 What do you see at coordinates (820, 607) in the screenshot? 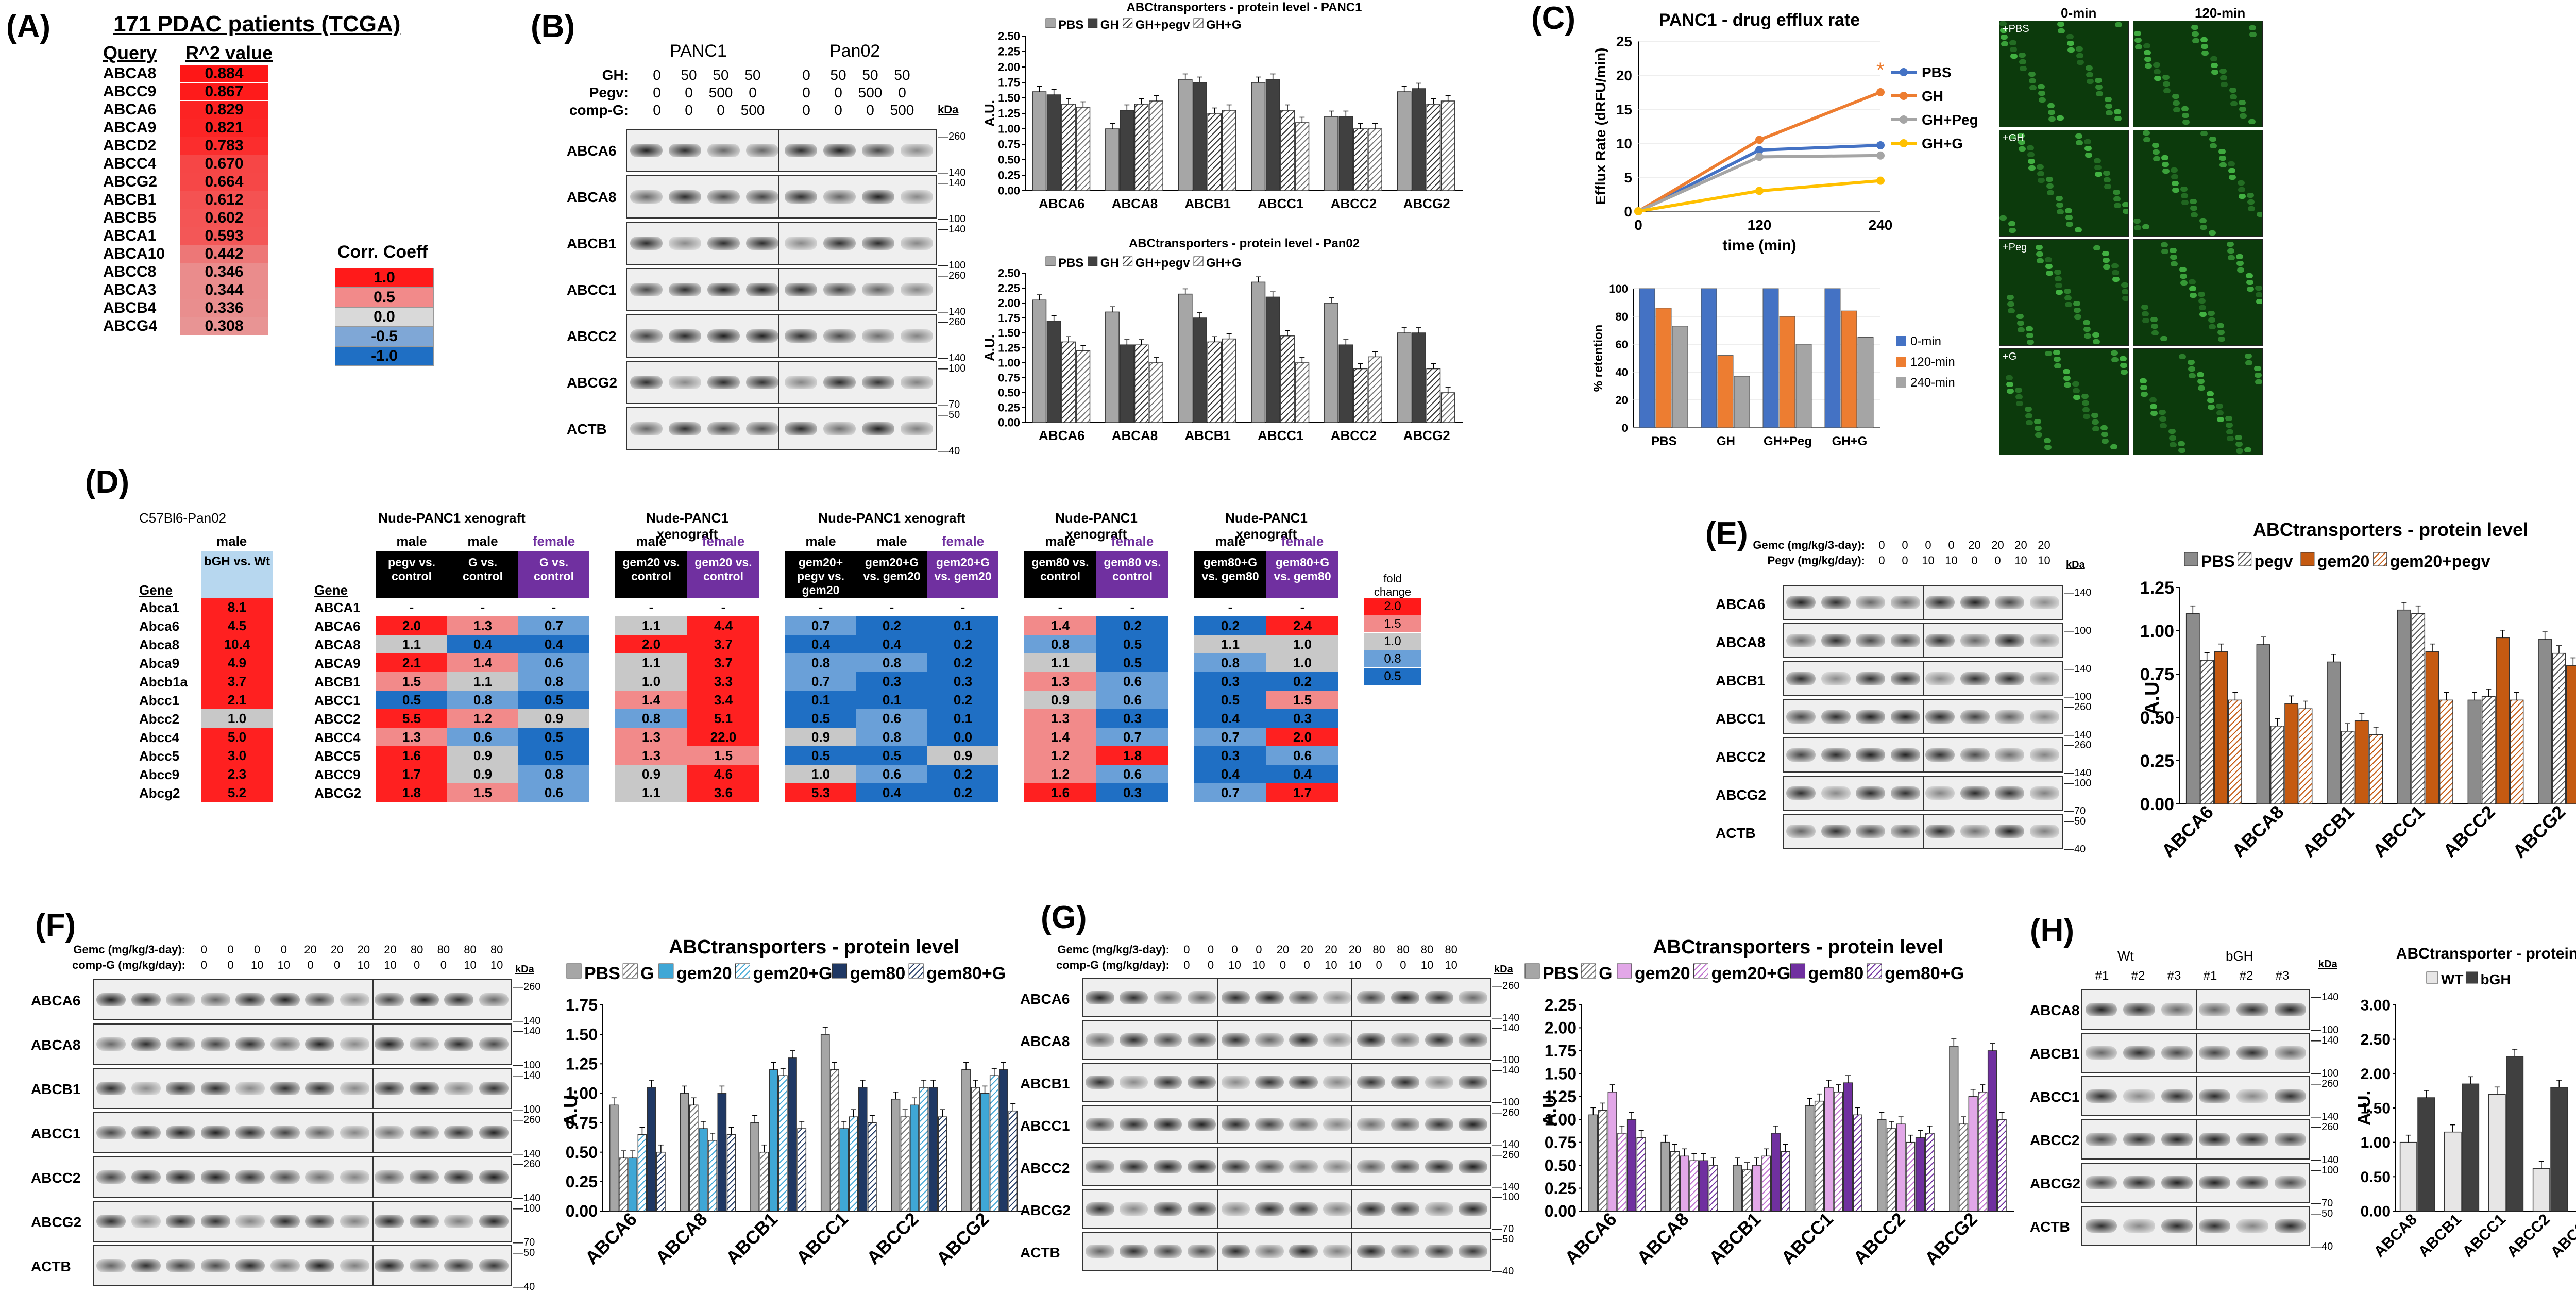
I see `d-cell: -` at bounding box center [820, 607].